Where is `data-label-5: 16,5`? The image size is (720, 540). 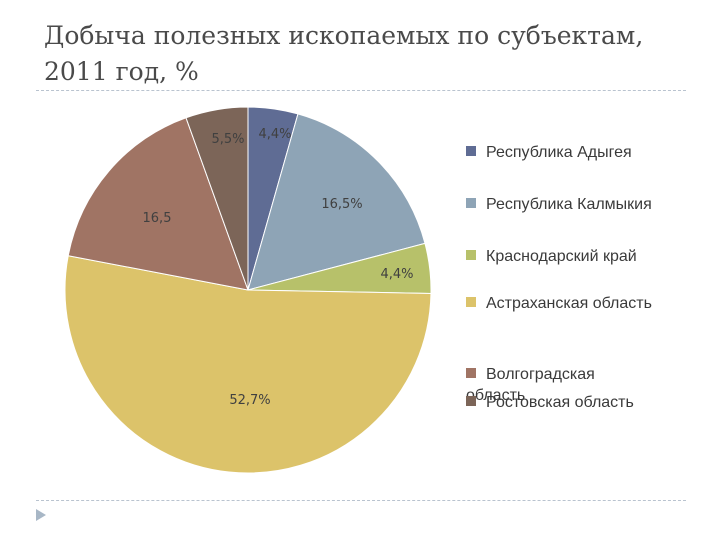 data-label-5: 16,5 is located at coordinates (157, 218).